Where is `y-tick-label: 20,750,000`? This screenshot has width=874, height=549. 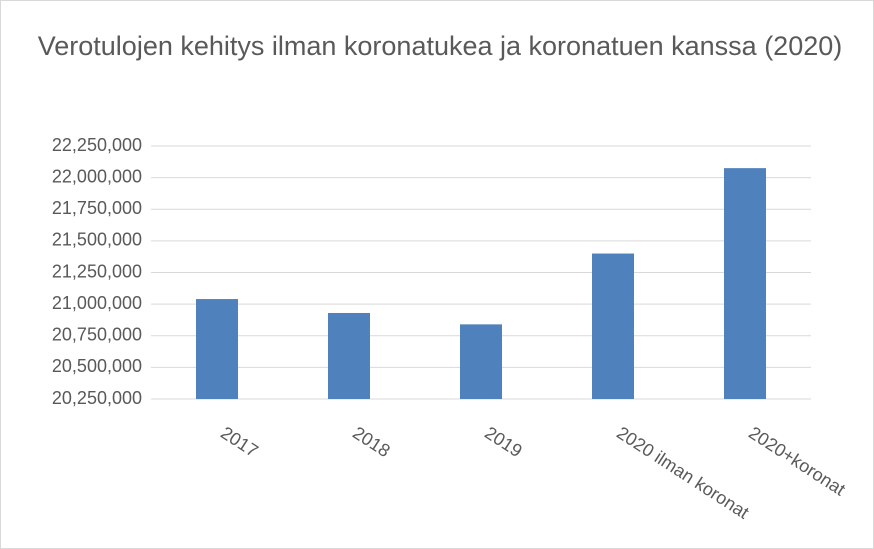 y-tick-label: 20,750,000 is located at coordinates (97, 335).